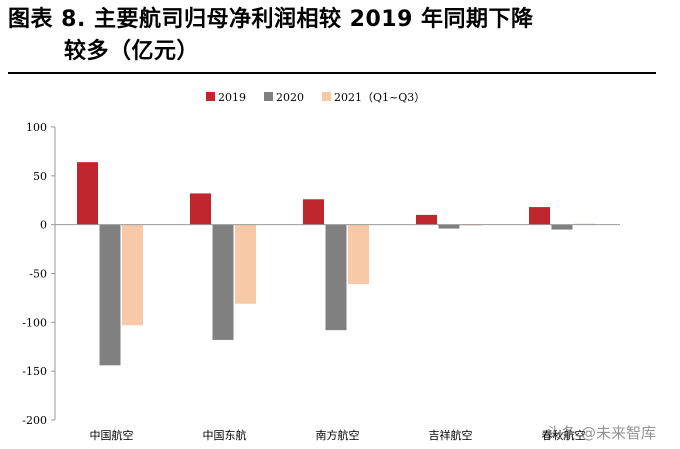 Image resolution: width=680 pixels, height=449 pixels. I want to click on legend-label-1: 2020, so click(290, 97).